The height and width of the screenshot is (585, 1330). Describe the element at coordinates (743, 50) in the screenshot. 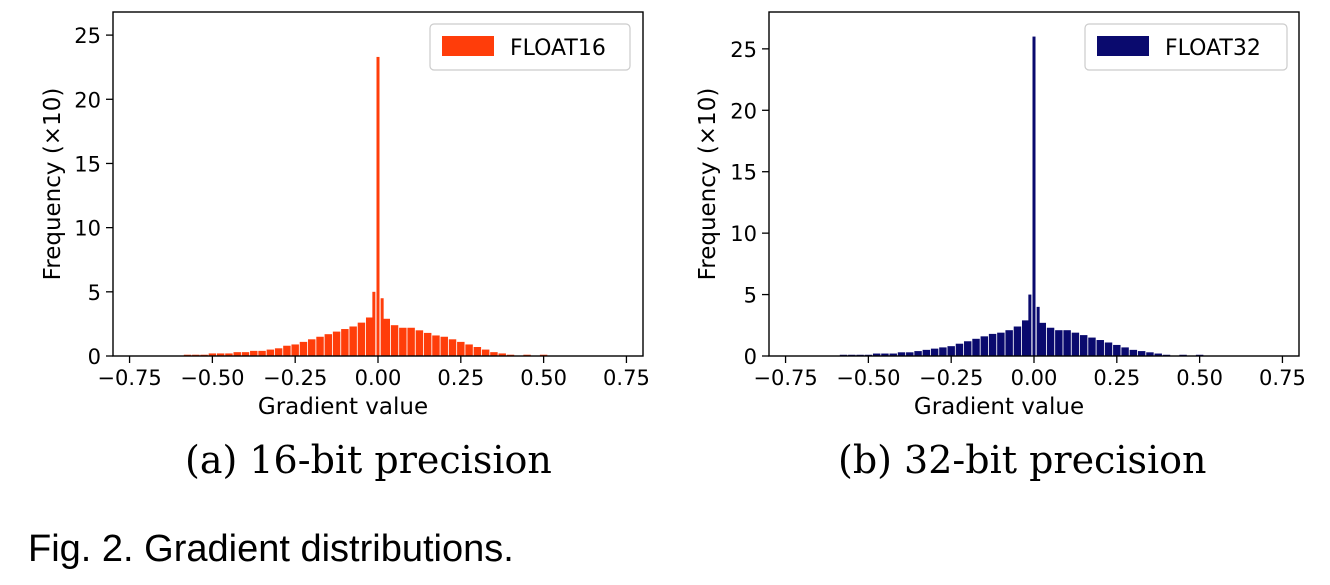

I see `y-tick-label: 25` at that location.